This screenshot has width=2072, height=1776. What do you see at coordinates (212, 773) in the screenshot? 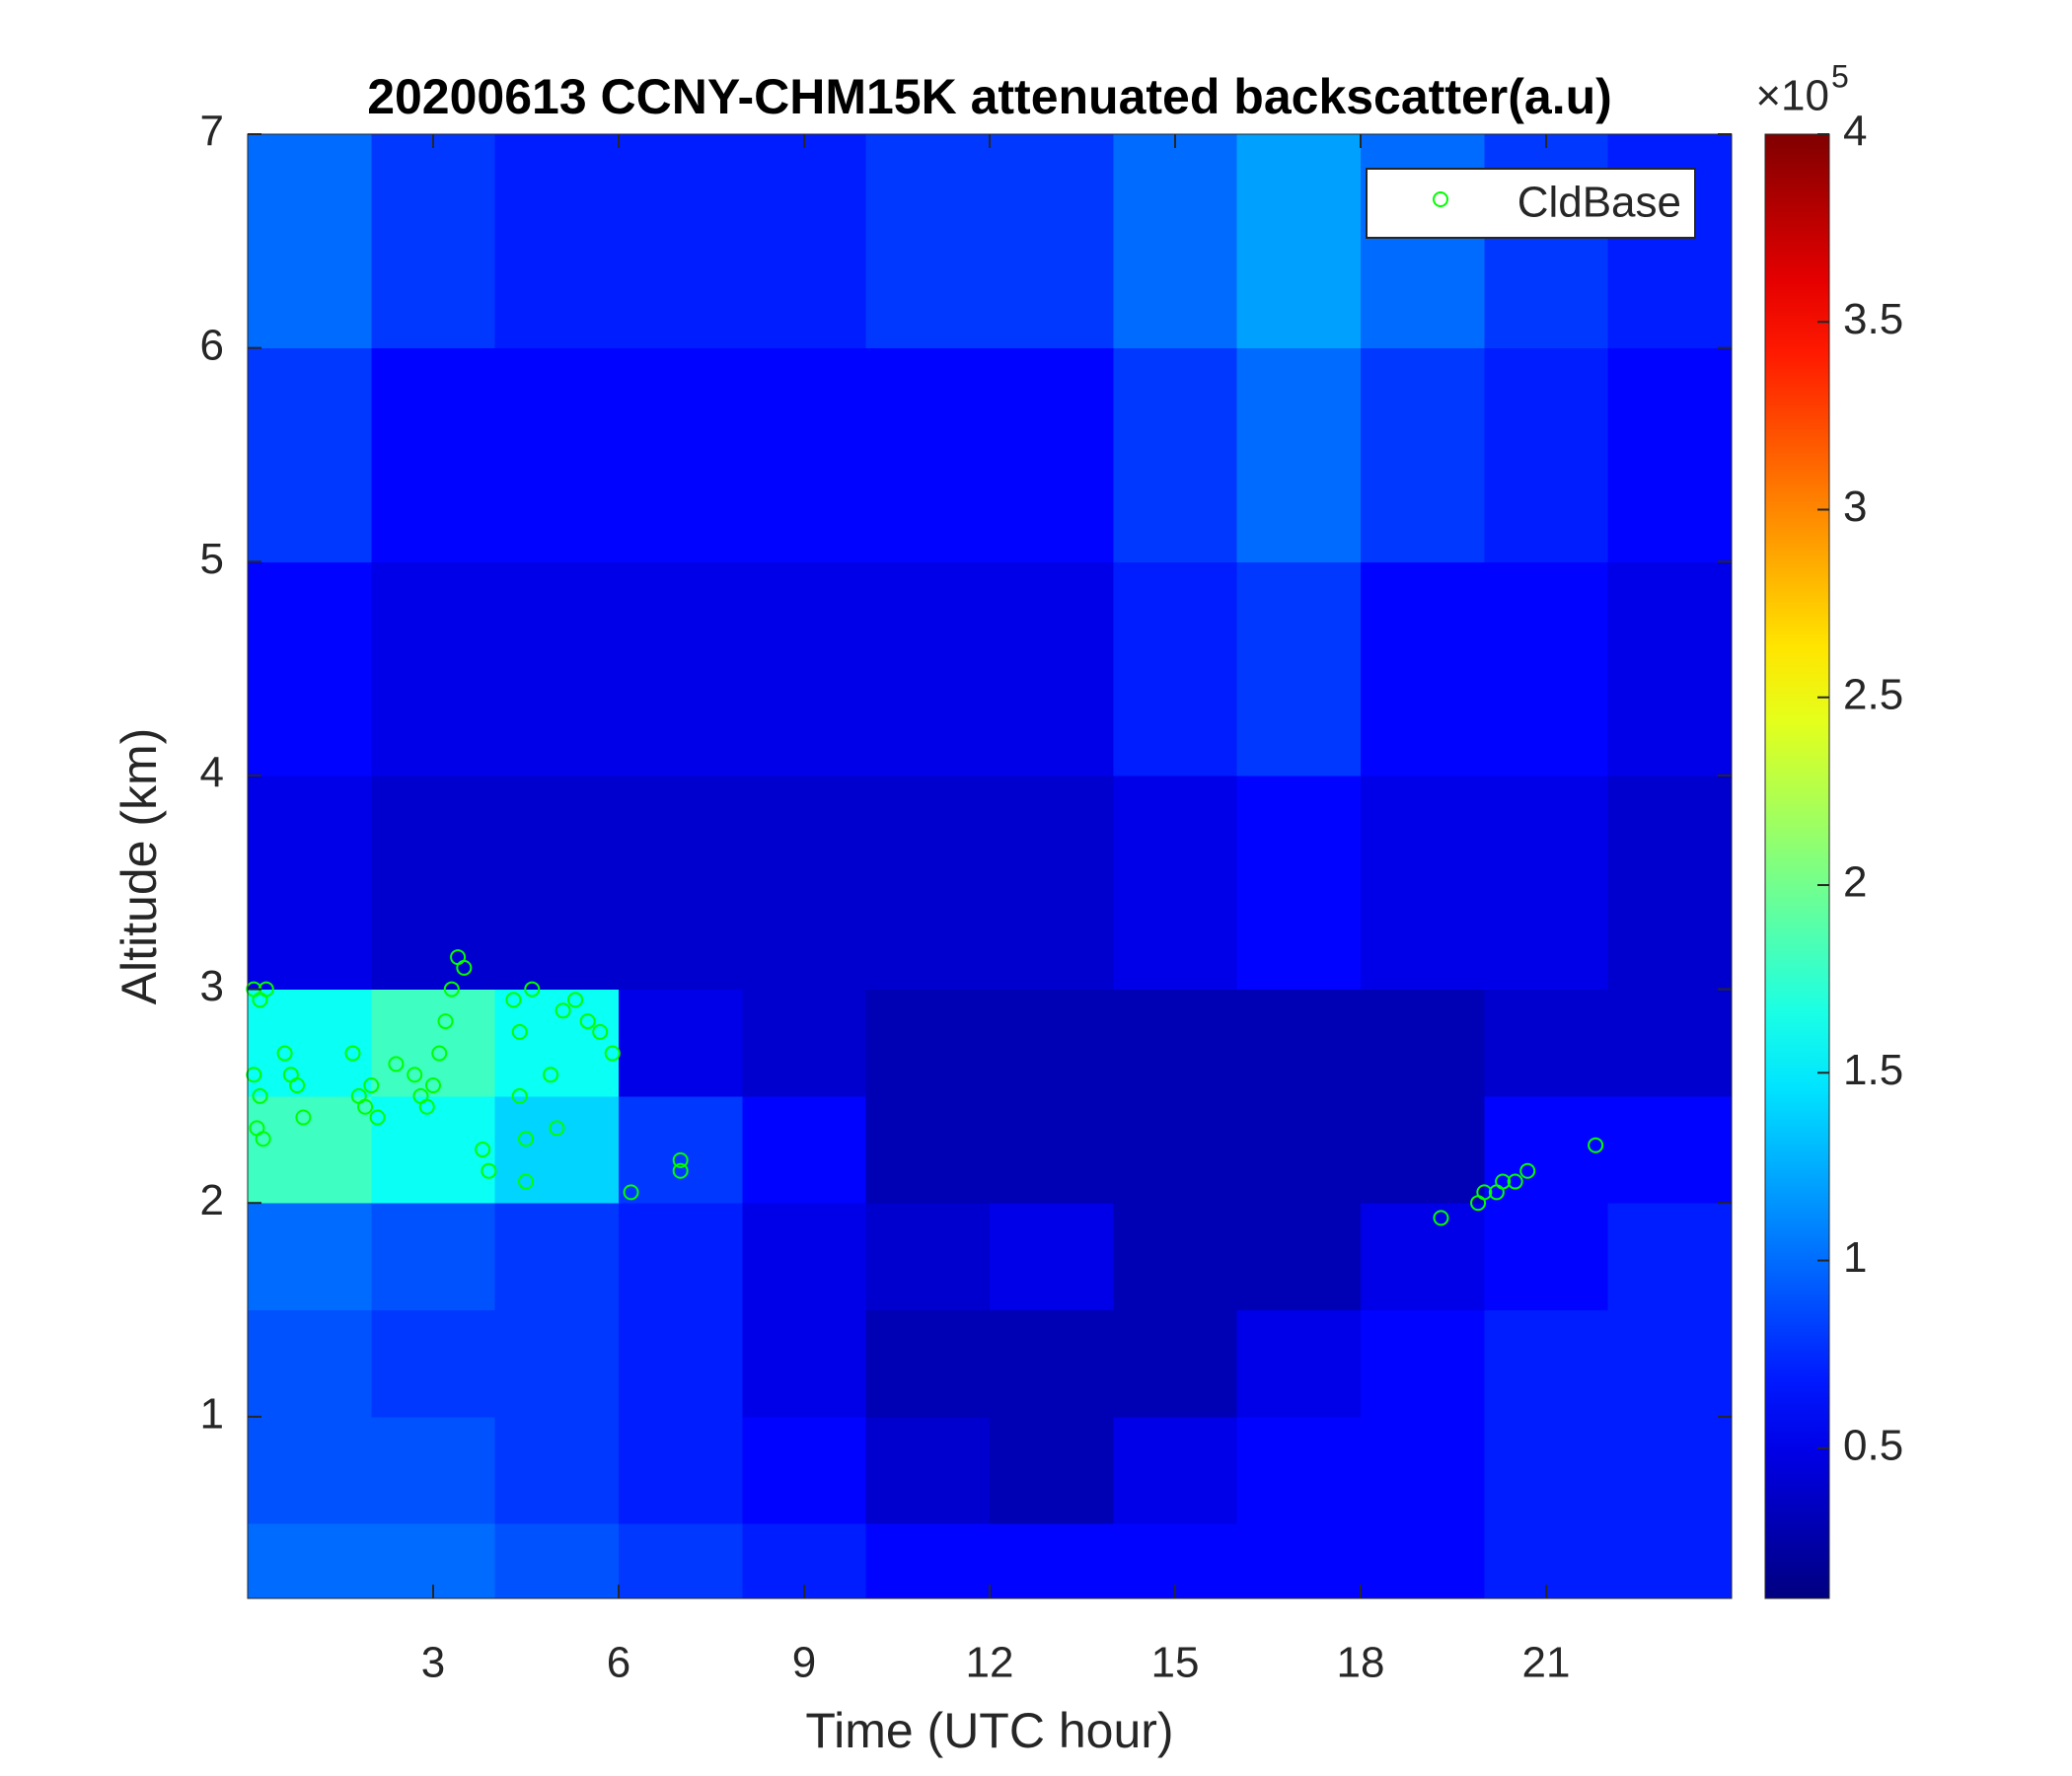
I see `y-tick-label: 4` at bounding box center [212, 773].